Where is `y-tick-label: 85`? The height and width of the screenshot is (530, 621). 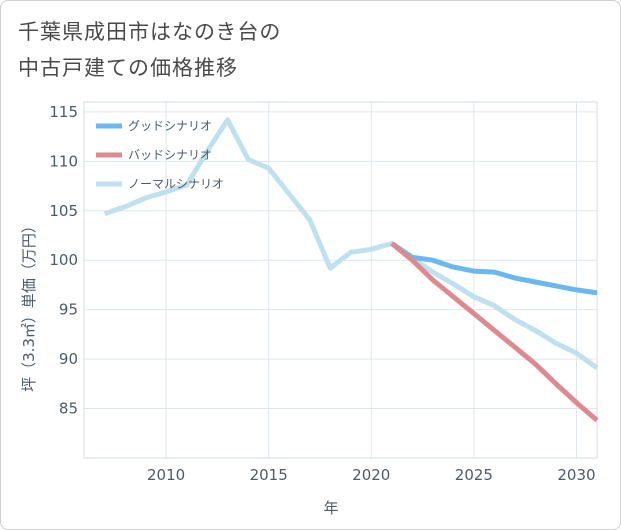 y-tick-label: 85 is located at coordinates (68, 409).